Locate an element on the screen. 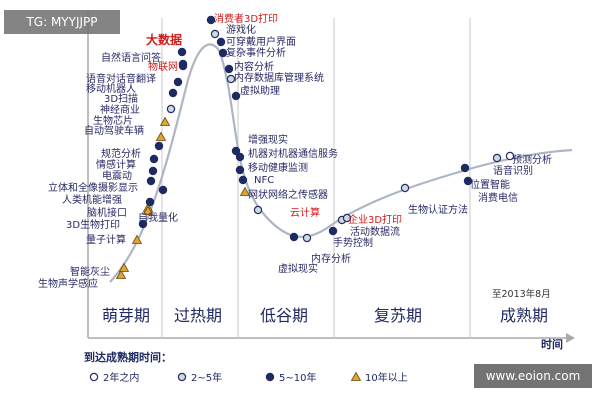  point-label: 虚拟助理 is located at coordinates (260, 90).